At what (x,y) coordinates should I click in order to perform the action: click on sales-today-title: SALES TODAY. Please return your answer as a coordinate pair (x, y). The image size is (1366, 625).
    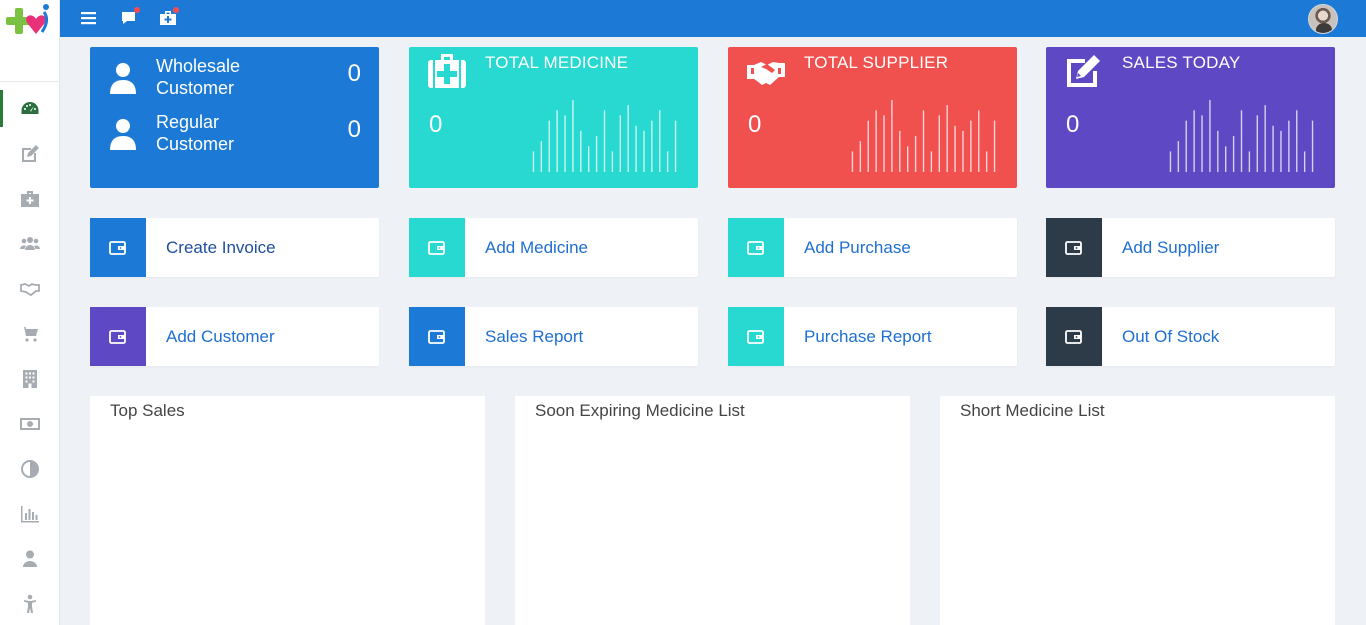
    Looking at the image, I should click on (1181, 62).